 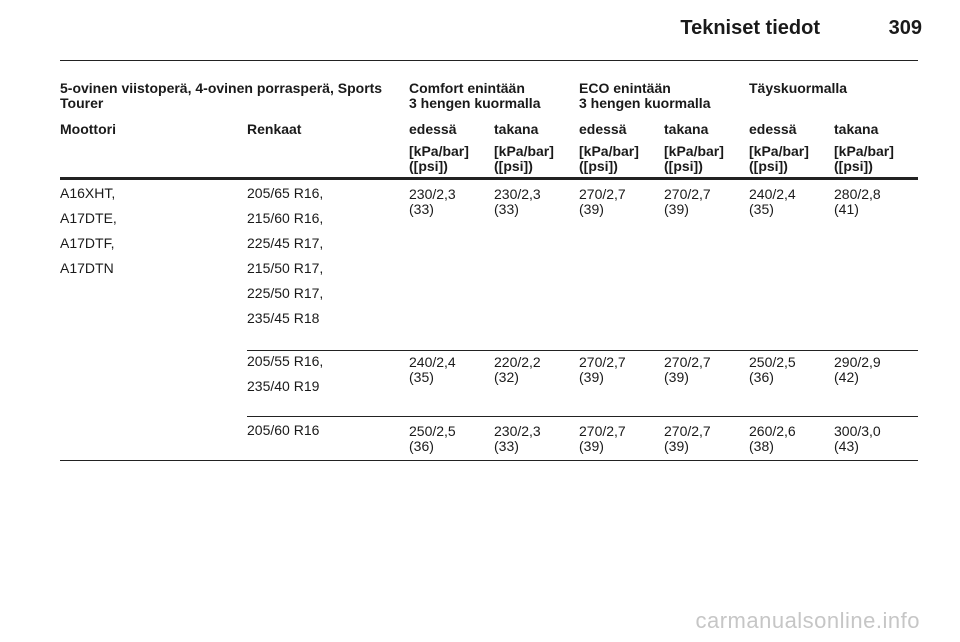 What do you see at coordinates (475, 103) in the screenshot?
I see `comfort-header-line2: 3 hengen kuormalla` at bounding box center [475, 103].